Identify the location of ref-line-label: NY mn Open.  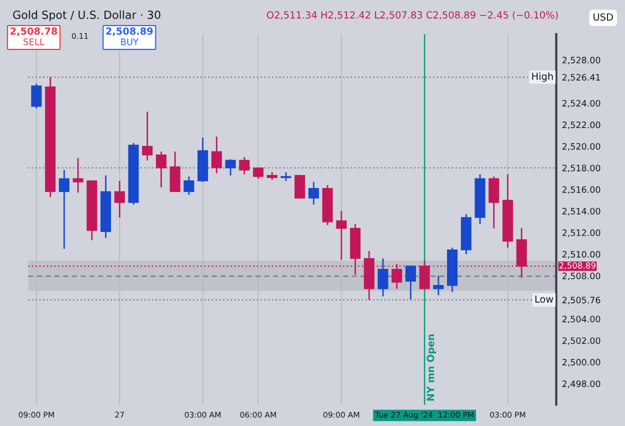
(431, 367).